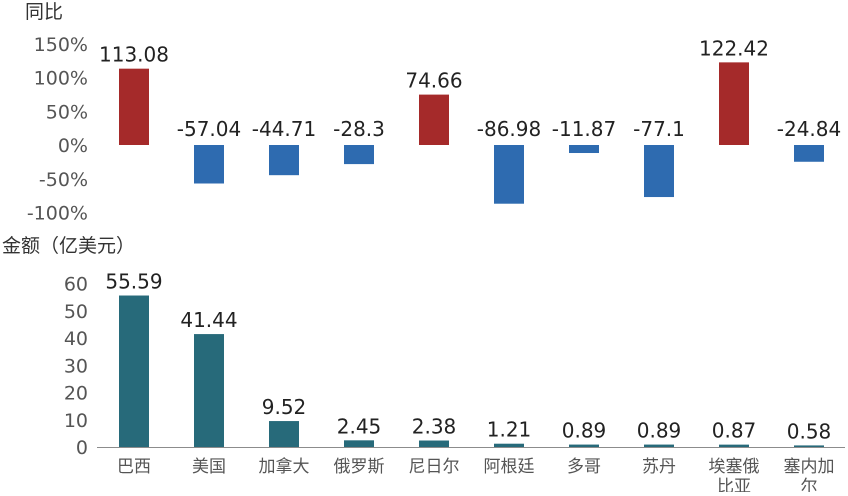 This screenshot has height=496, width=848. Describe the element at coordinates (63, 180) in the screenshot. I see `yoy-y-tick-label: -50%` at that location.